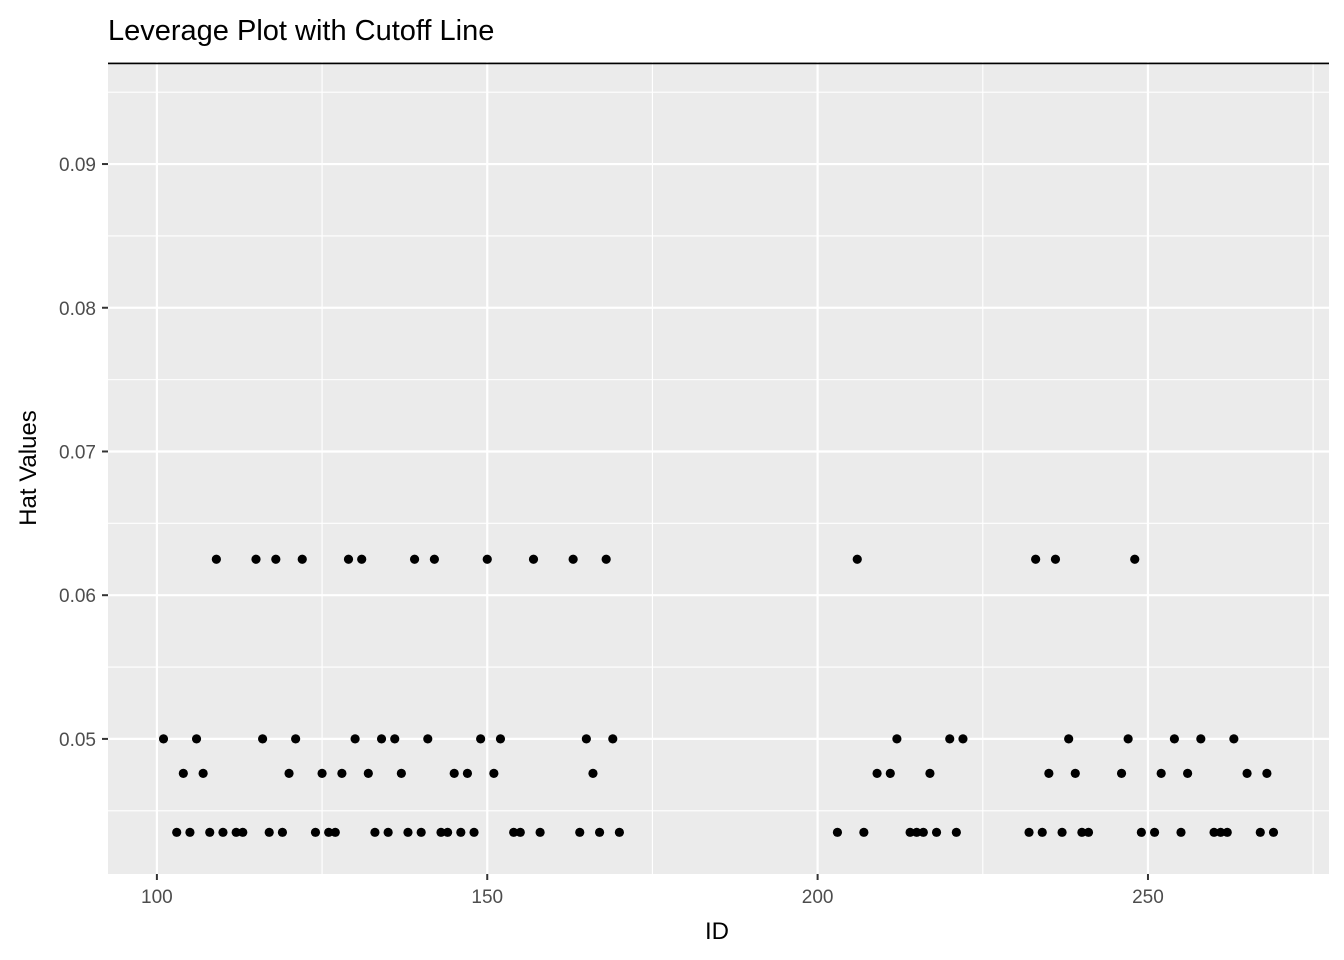 The width and height of the screenshot is (1344, 960). Describe the element at coordinates (77, 309) in the screenshot. I see `y-tick-label: 0.08` at that location.